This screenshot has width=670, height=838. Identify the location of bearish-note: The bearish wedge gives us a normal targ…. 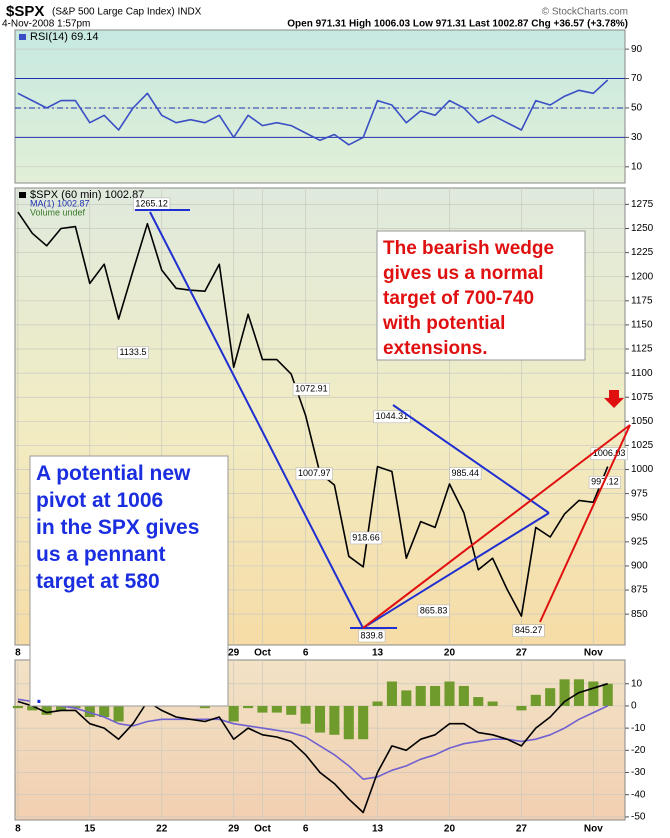
(481, 295).